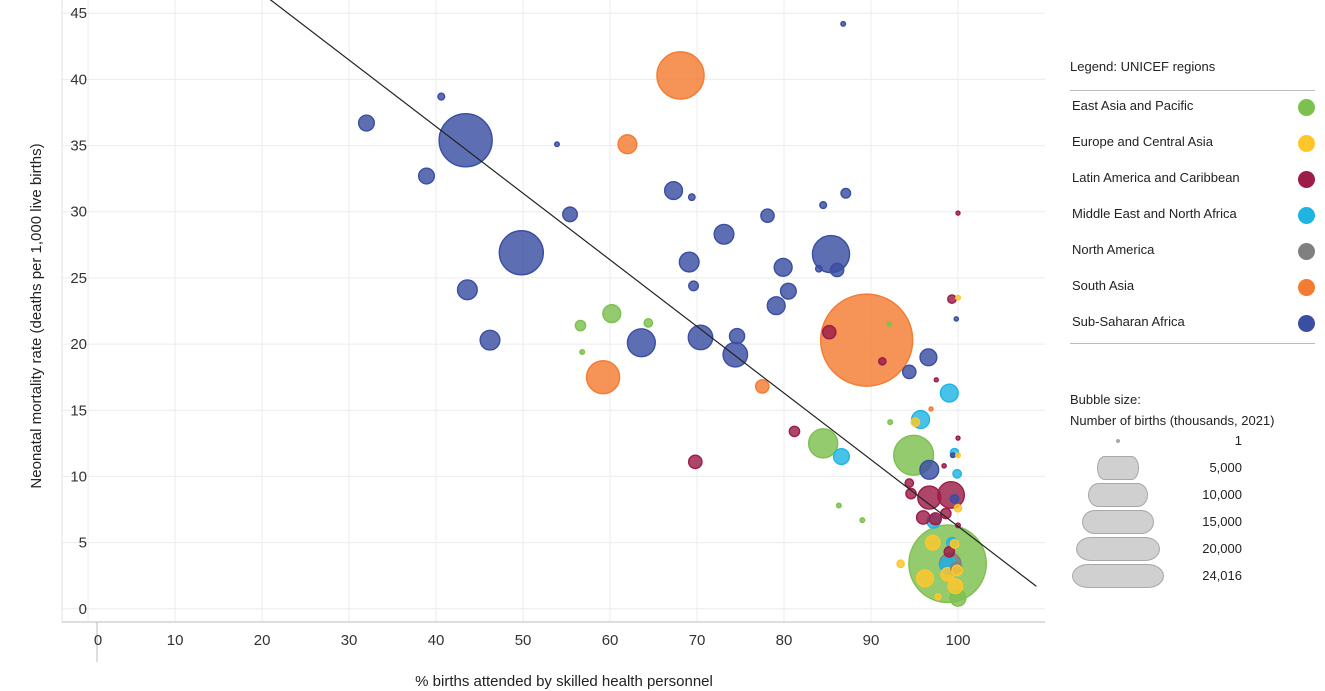  I want to click on legend-item: Latin America and Caribbean, so click(1192, 180).